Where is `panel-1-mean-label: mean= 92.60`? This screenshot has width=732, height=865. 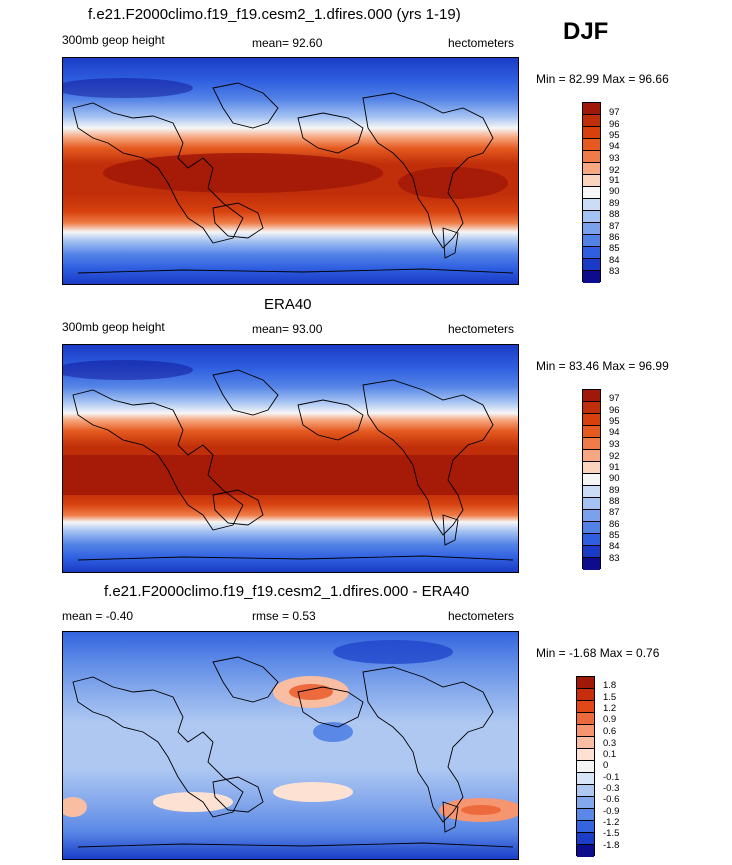 panel-1-mean-label: mean= 92.60 is located at coordinates (287, 43).